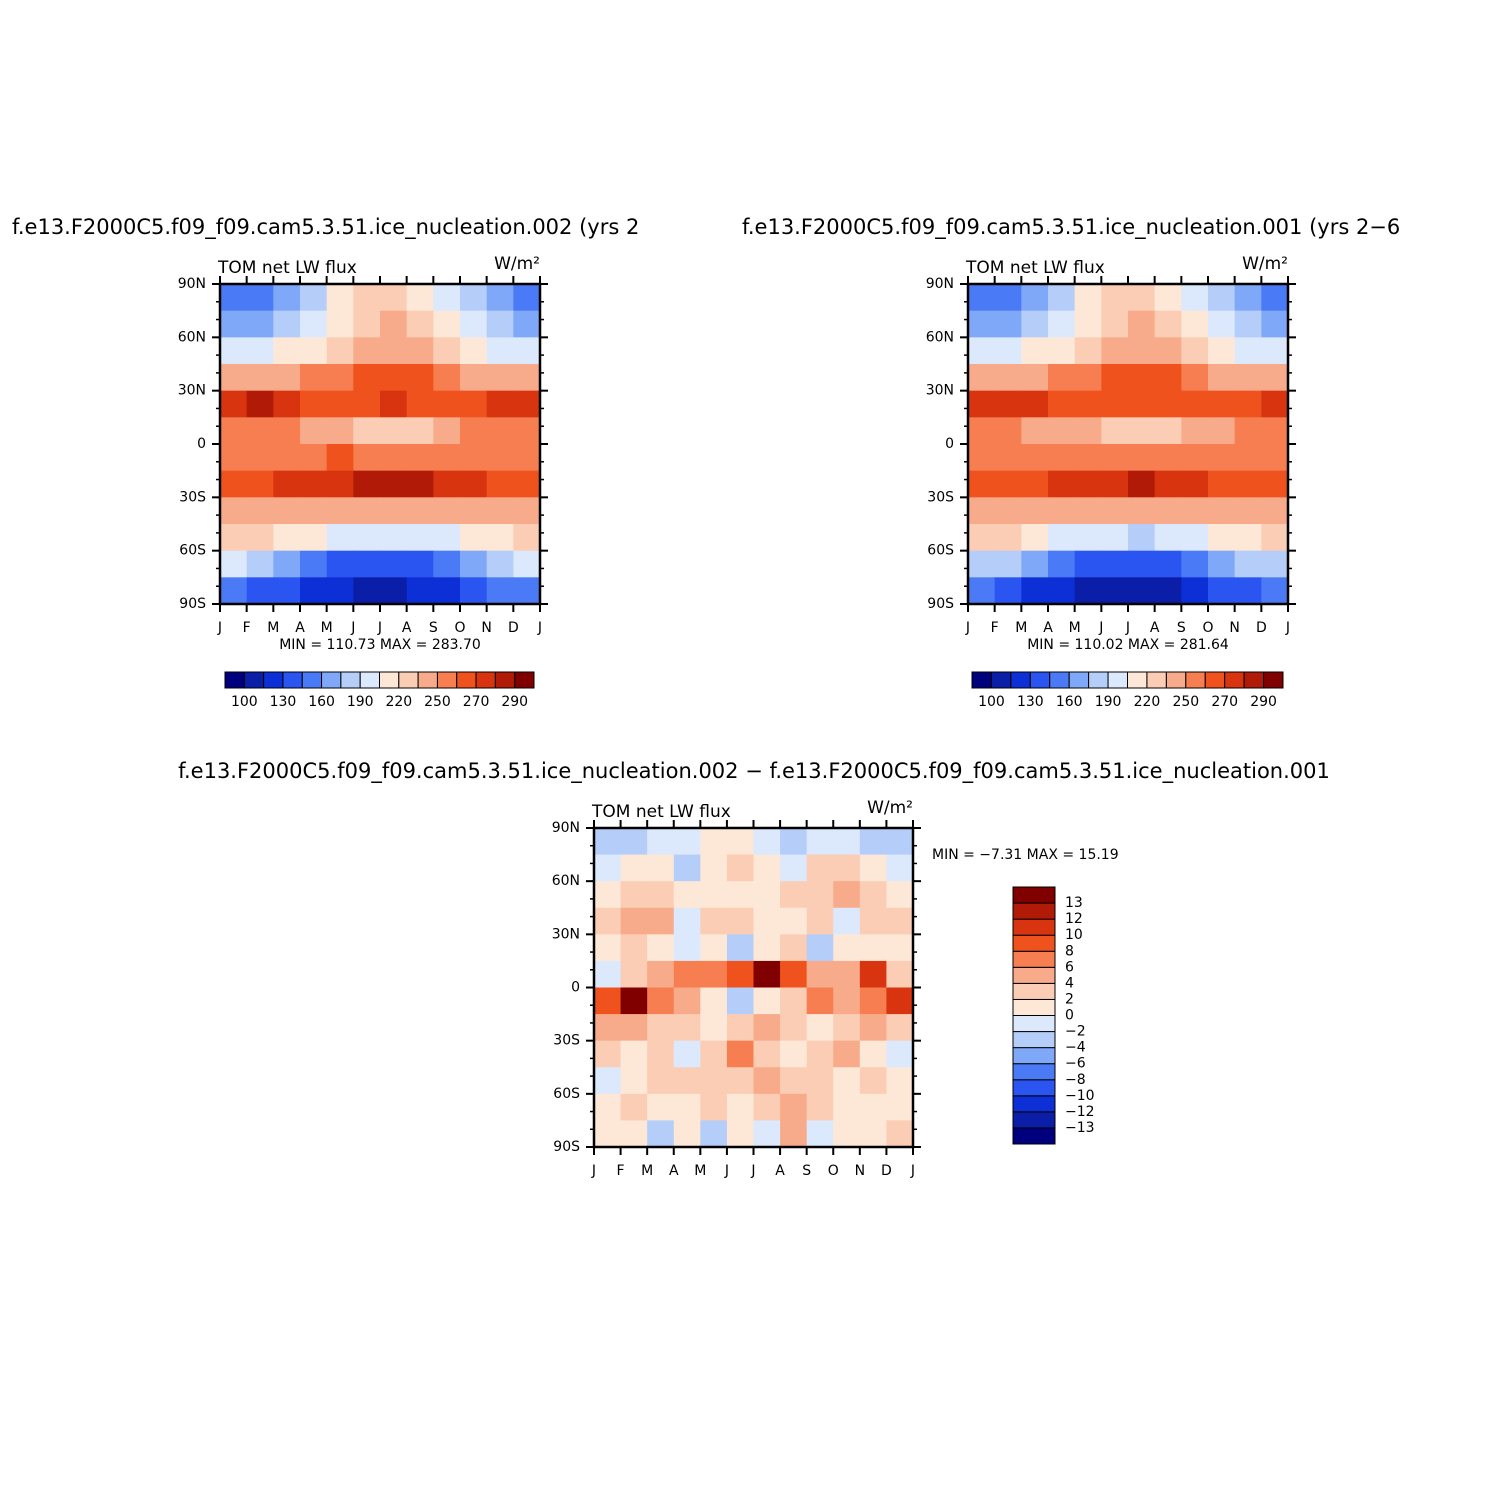  Describe the element at coordinates (1075, 1048) in the screenshot. I see `colorbar-label: −4` at that location.